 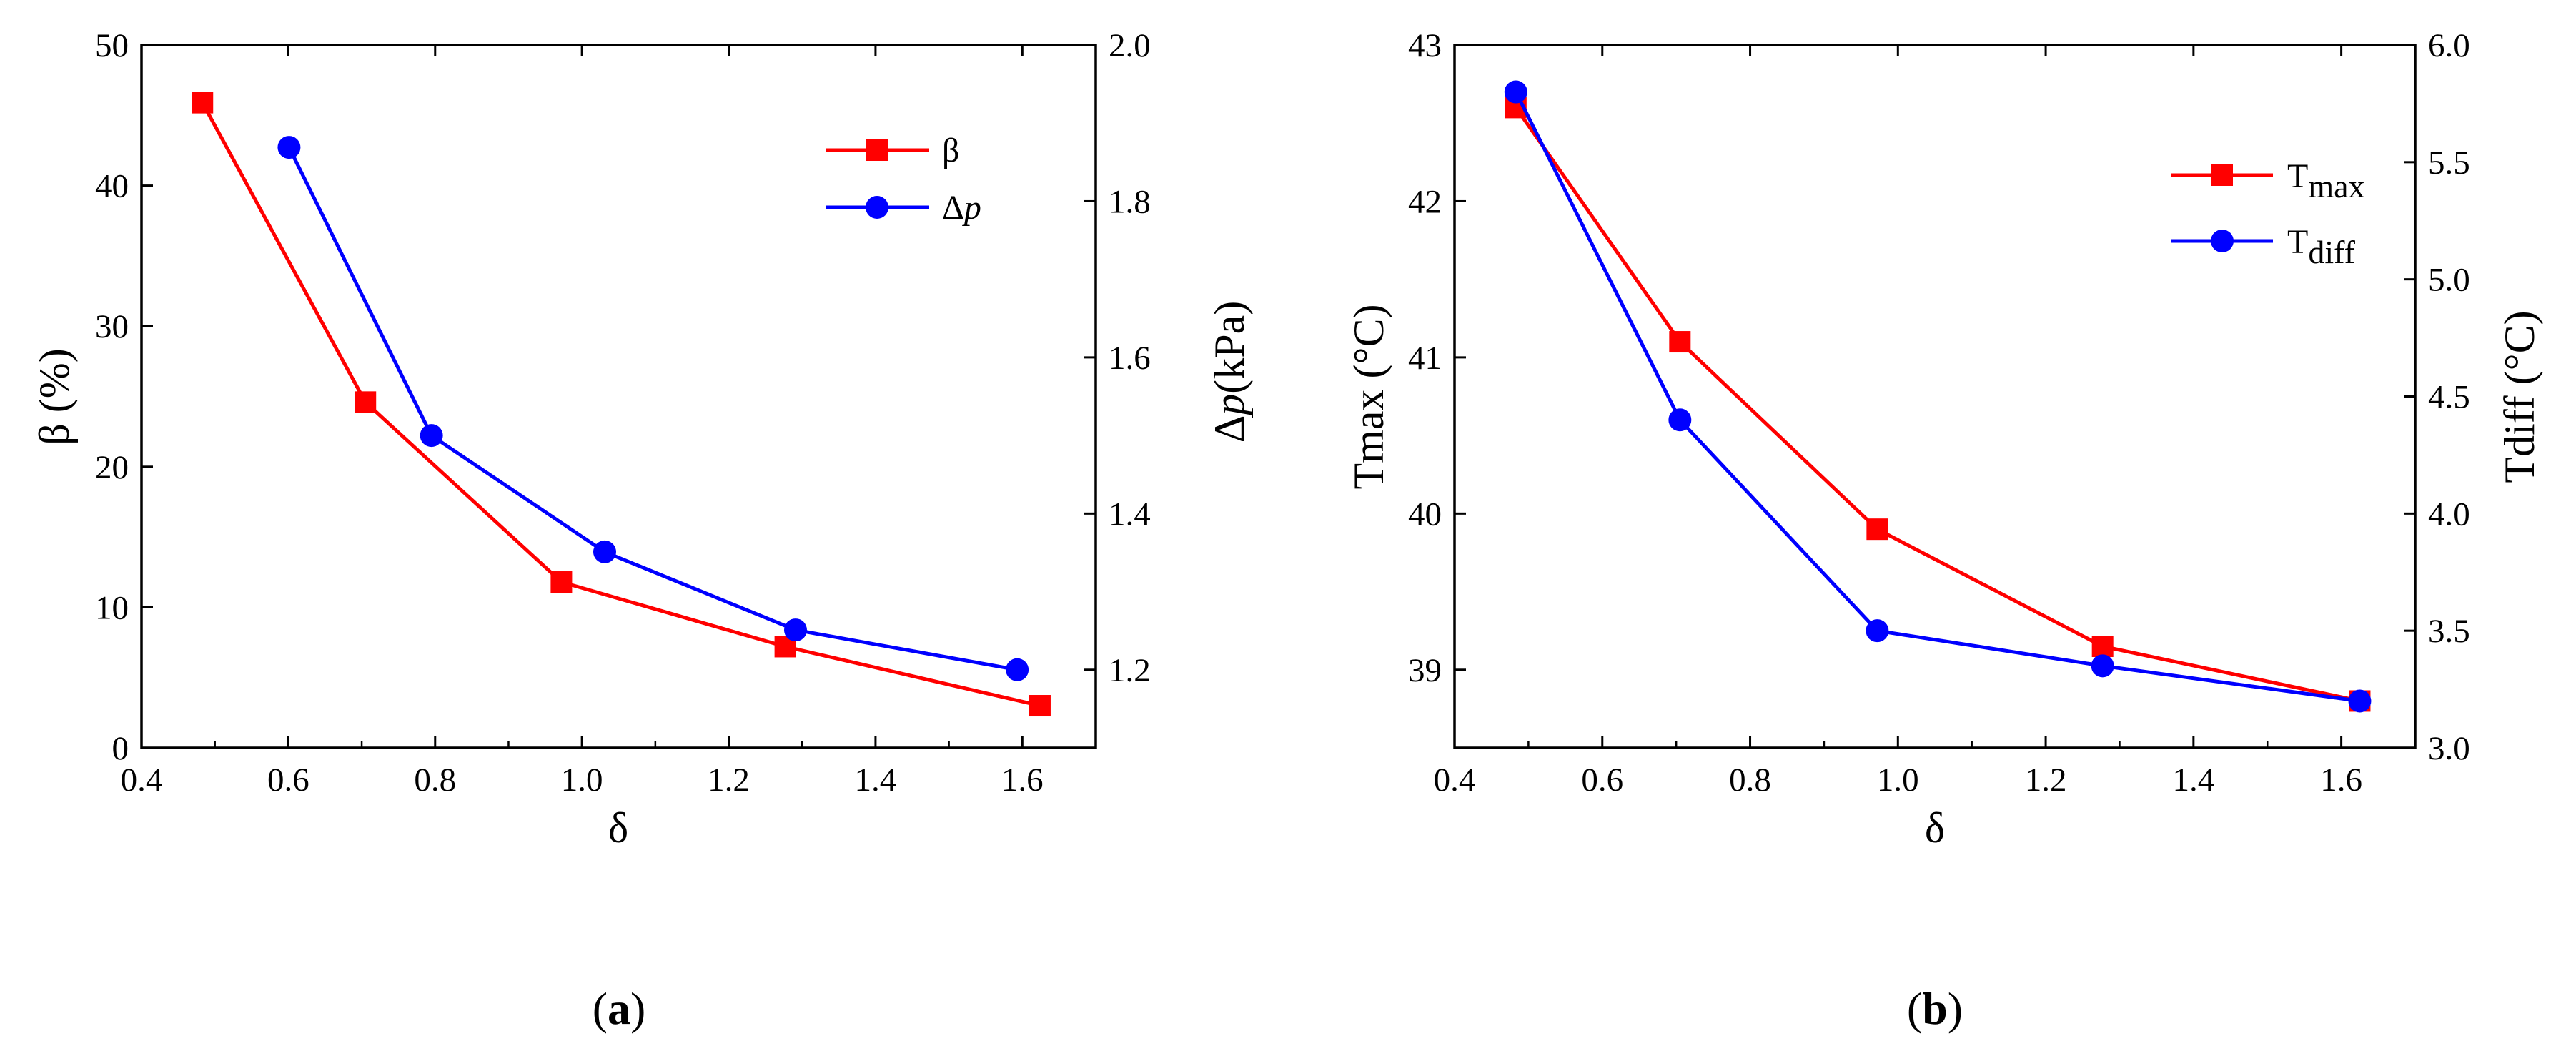 What do you see at coordinates (1602, 780) in the screenshot?
I see `panel-b-x-tick-label: 0.6` at bounding box center [1602, 780].